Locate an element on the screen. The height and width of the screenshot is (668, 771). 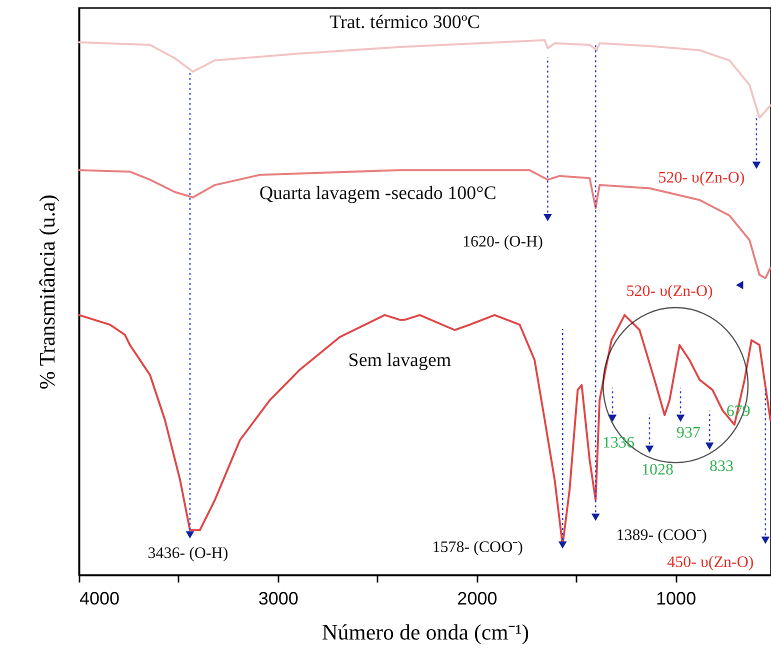
annotation: 1389- (COO⁻) is located at coordinates (661, 535).